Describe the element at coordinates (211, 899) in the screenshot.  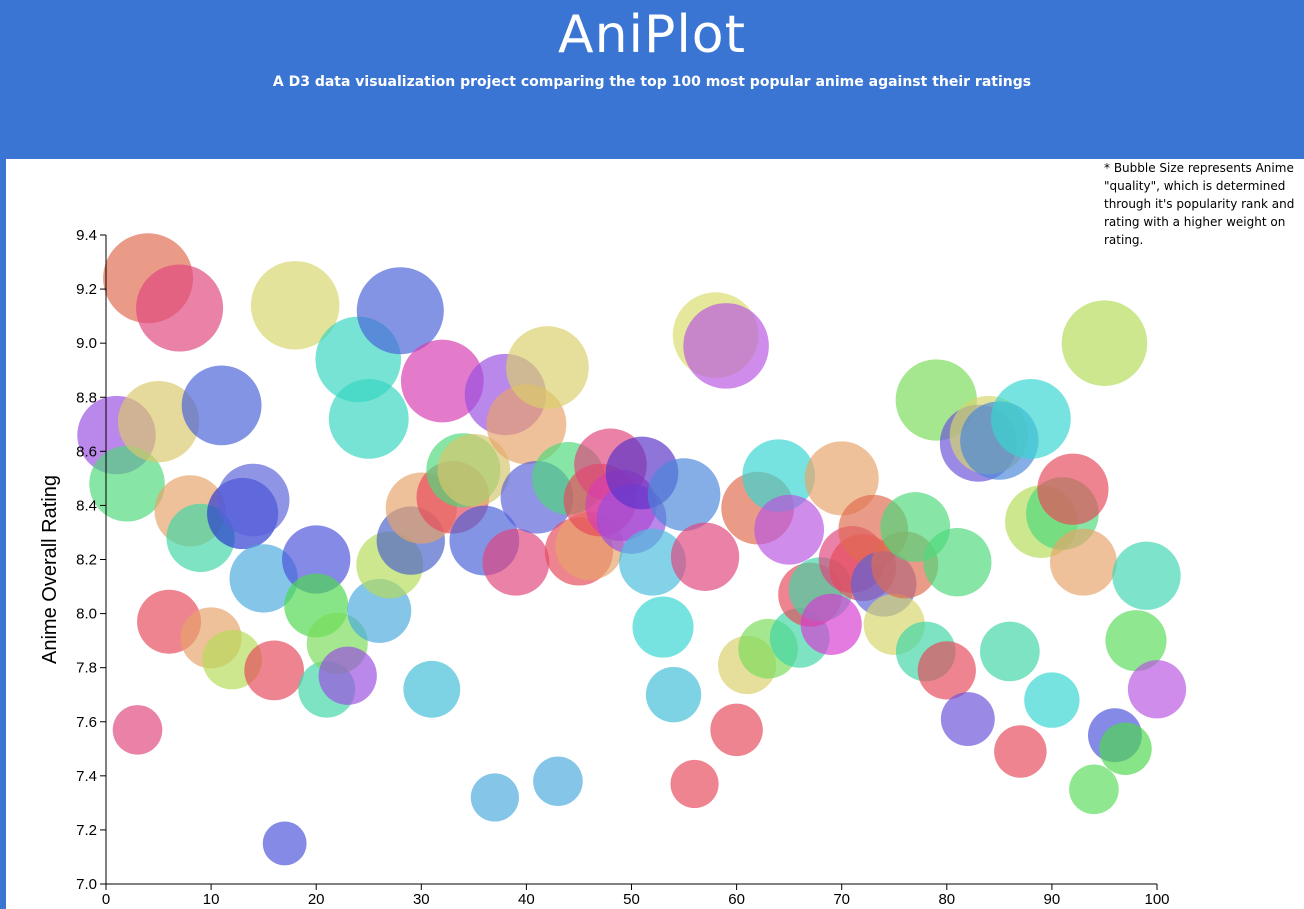
I see `x-tick-label: 10` at that location.